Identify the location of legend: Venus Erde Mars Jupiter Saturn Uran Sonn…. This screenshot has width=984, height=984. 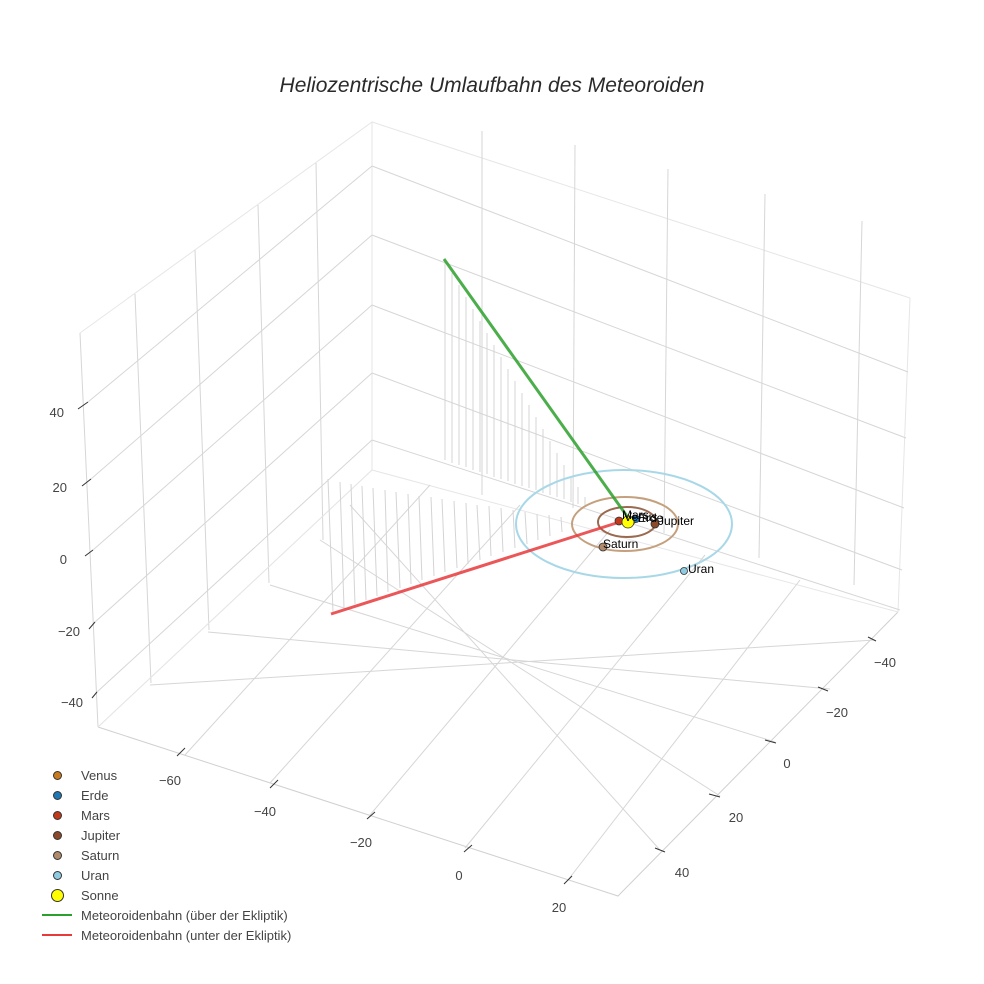
(164, 855).